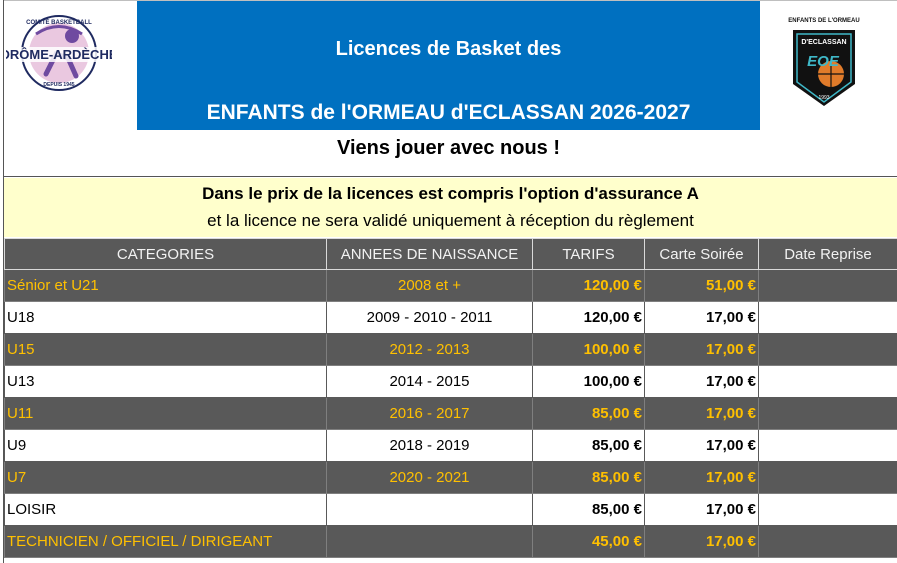 The height and width of the screenshot is (563, 897). Describe the element at coordinates (823, 98) in the screenshot. I see `right-logo-year-text: 1993` at that location.